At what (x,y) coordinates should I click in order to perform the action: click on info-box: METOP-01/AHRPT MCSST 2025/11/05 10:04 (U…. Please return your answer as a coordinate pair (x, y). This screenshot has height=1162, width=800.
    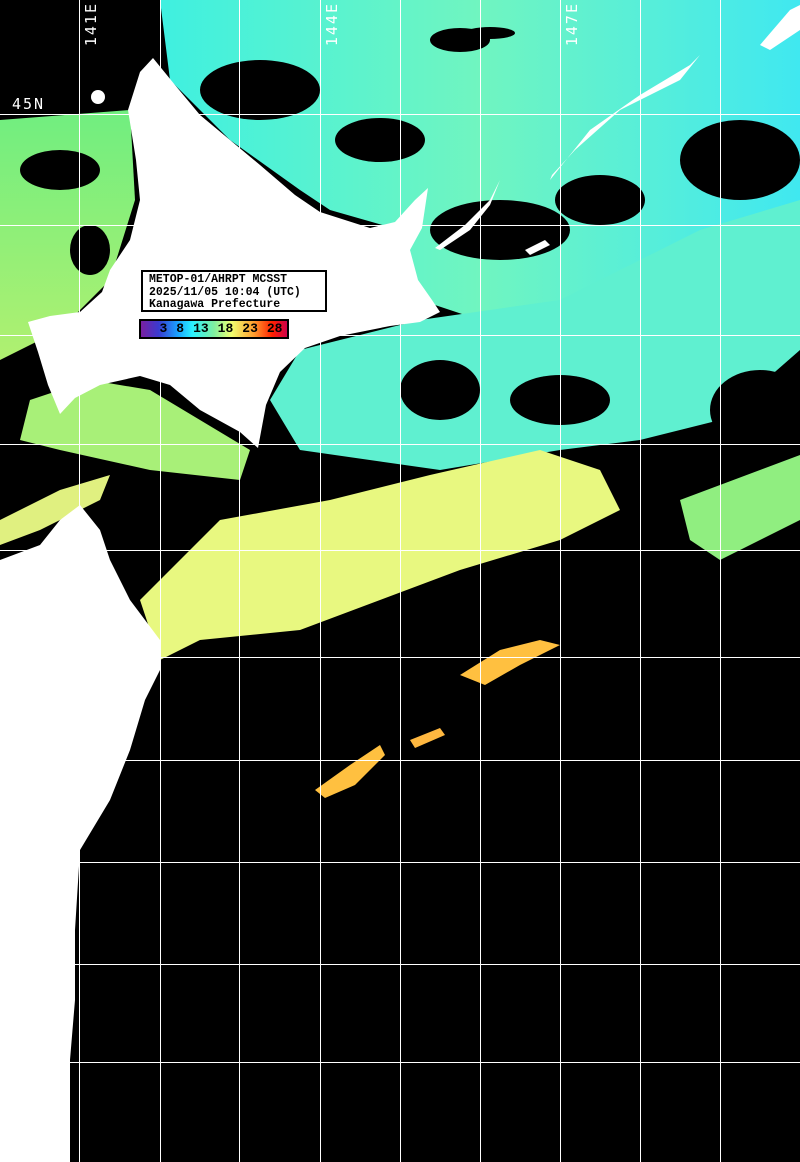
    Looking at the image, I should click on (234, 291).